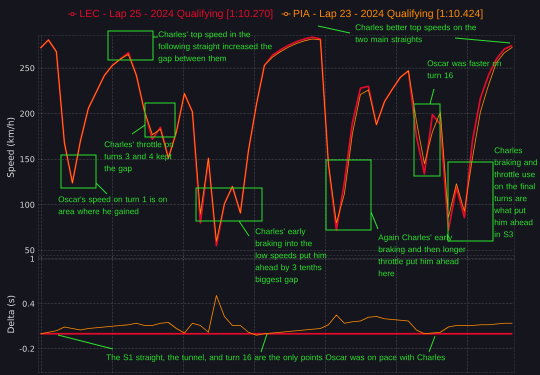 The width and height of the screenshot is (540, 375). I want to click on y-tick-label: 100, so click(27, 205).